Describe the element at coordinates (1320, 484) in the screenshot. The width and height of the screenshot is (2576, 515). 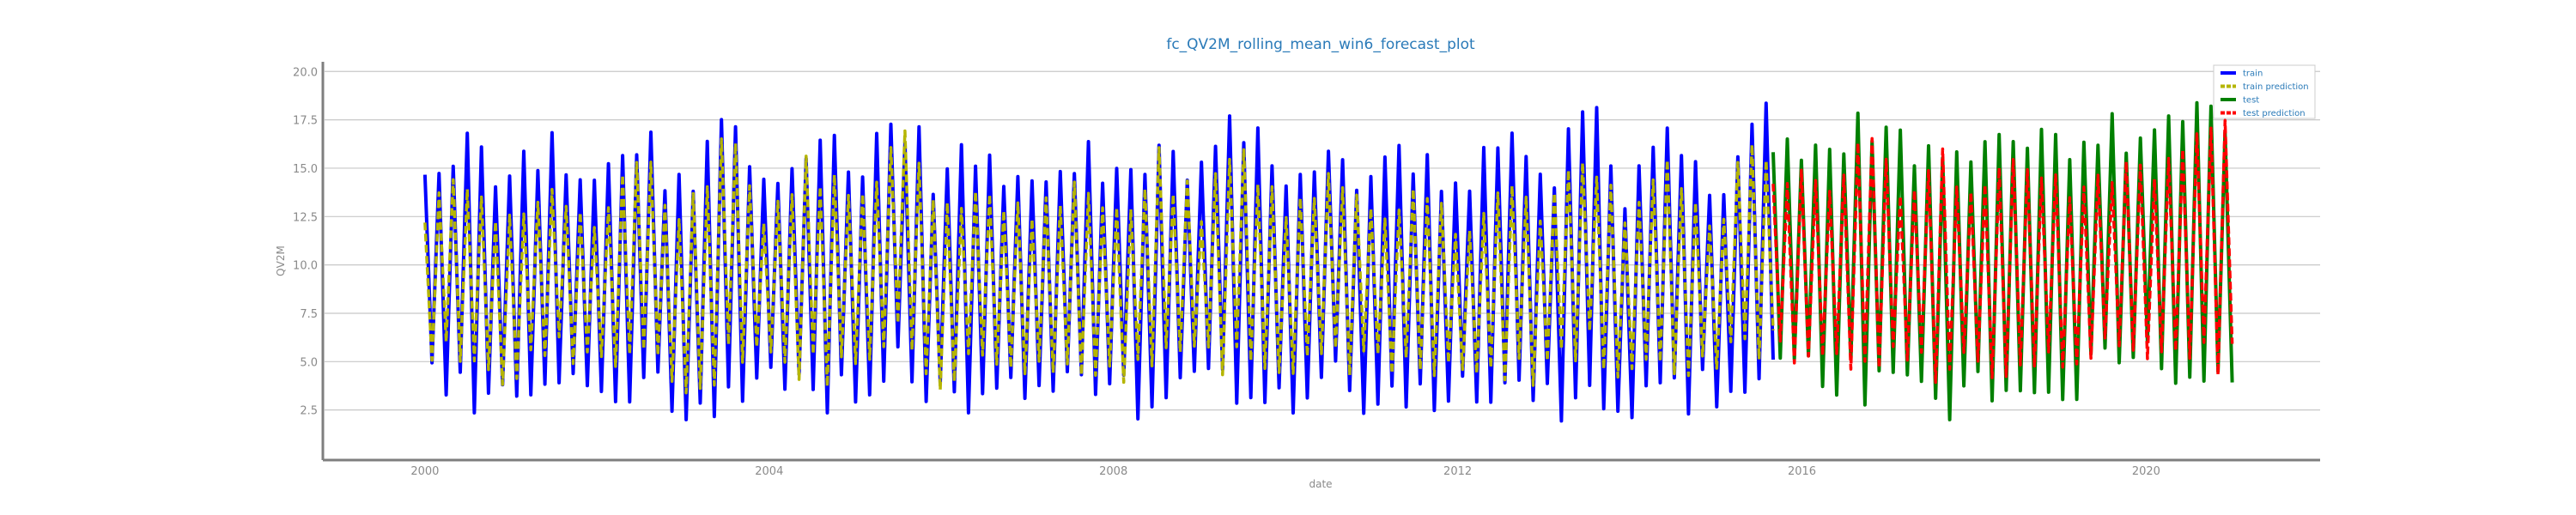
I see `x-axis-label: date` at that location.